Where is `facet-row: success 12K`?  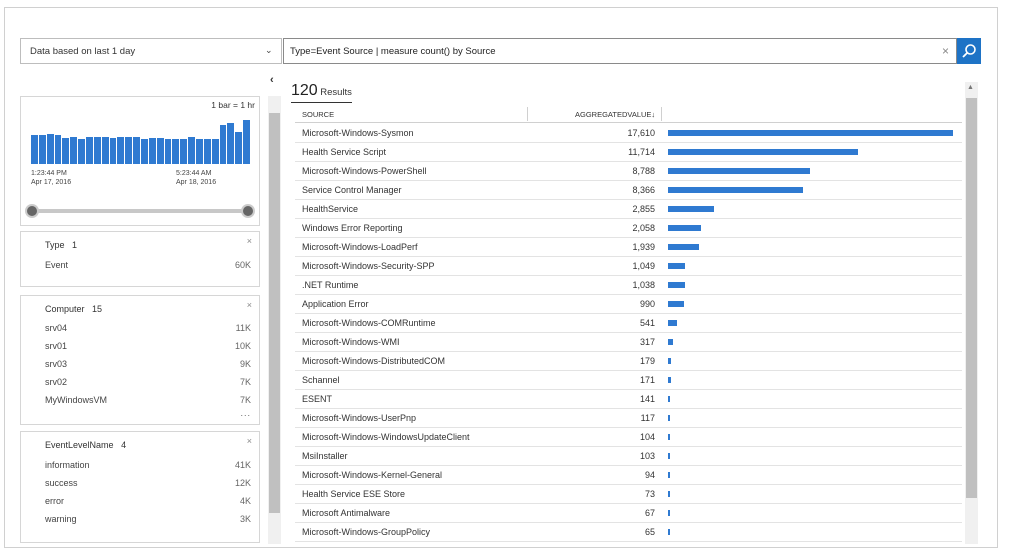
facet-row: success 12K is located at coordinates (148, 483).